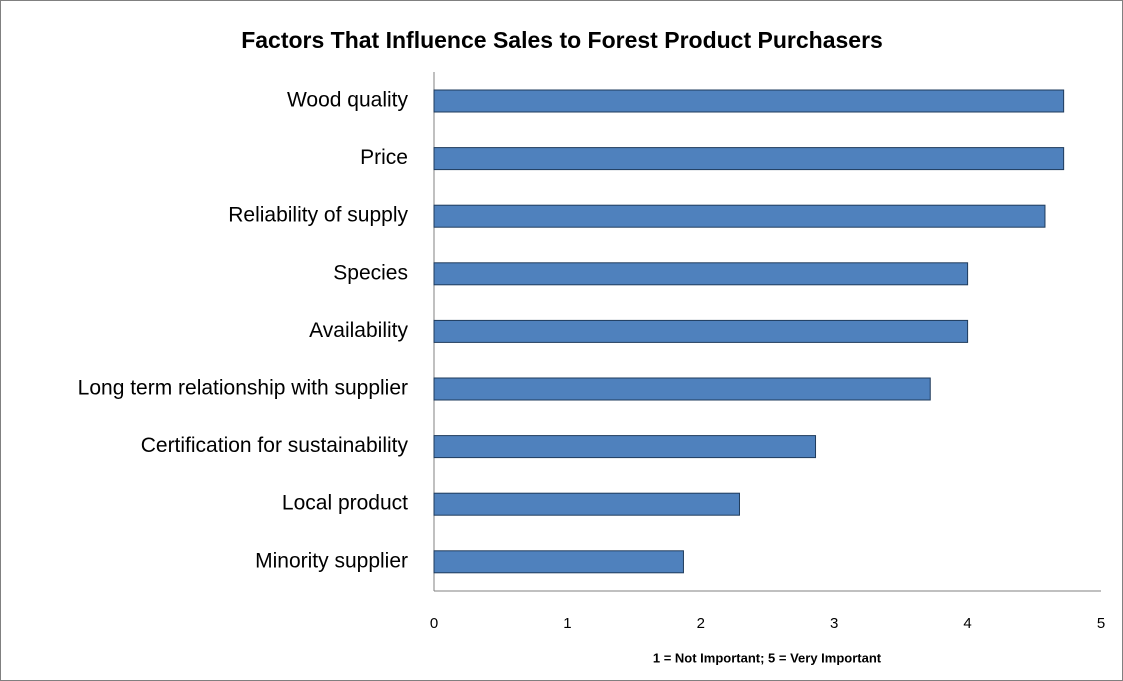 Image resolution: width=1123 pixels, height=681 pixels. Describe the element at coordinates (348, 100) in the screenshot. I see `y-tick-label: Wood quality` at that location.